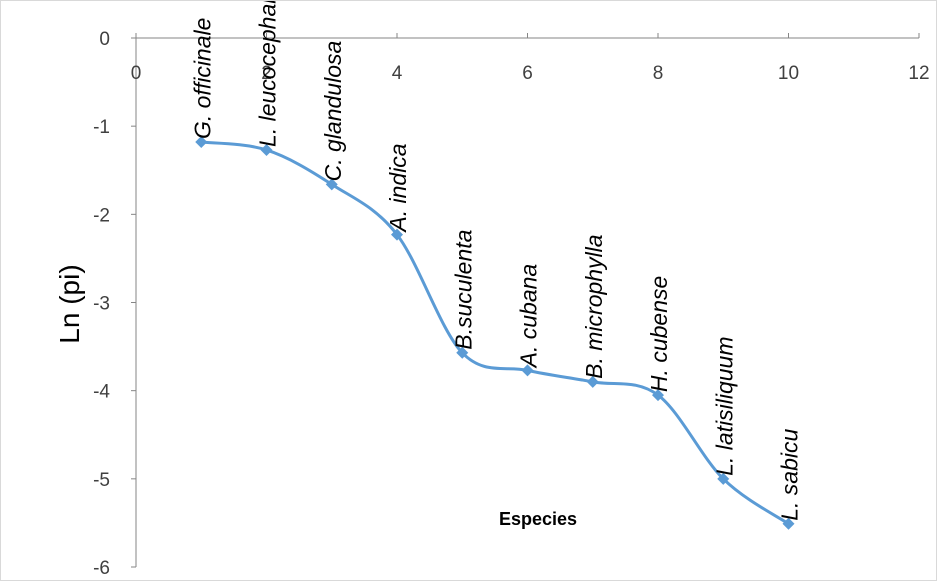  What do you see at coordinates (918, 73) in the screenshot?
I see `x-tick-label: 12` at bounding box center [918, 73].